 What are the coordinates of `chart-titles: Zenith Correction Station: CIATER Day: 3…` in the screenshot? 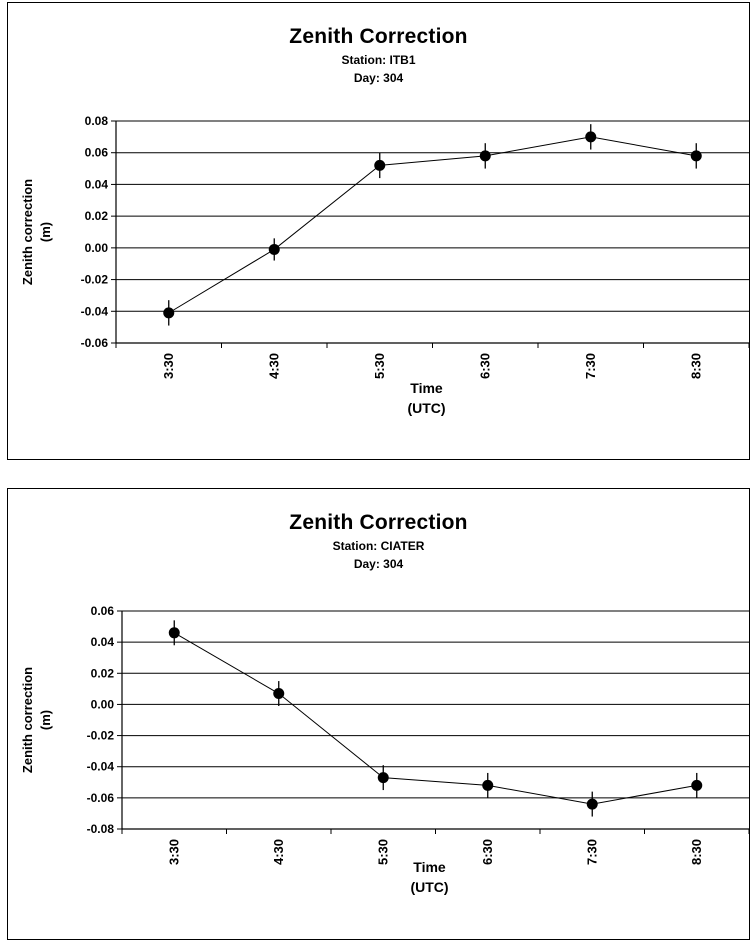 It's located at (378, 541).